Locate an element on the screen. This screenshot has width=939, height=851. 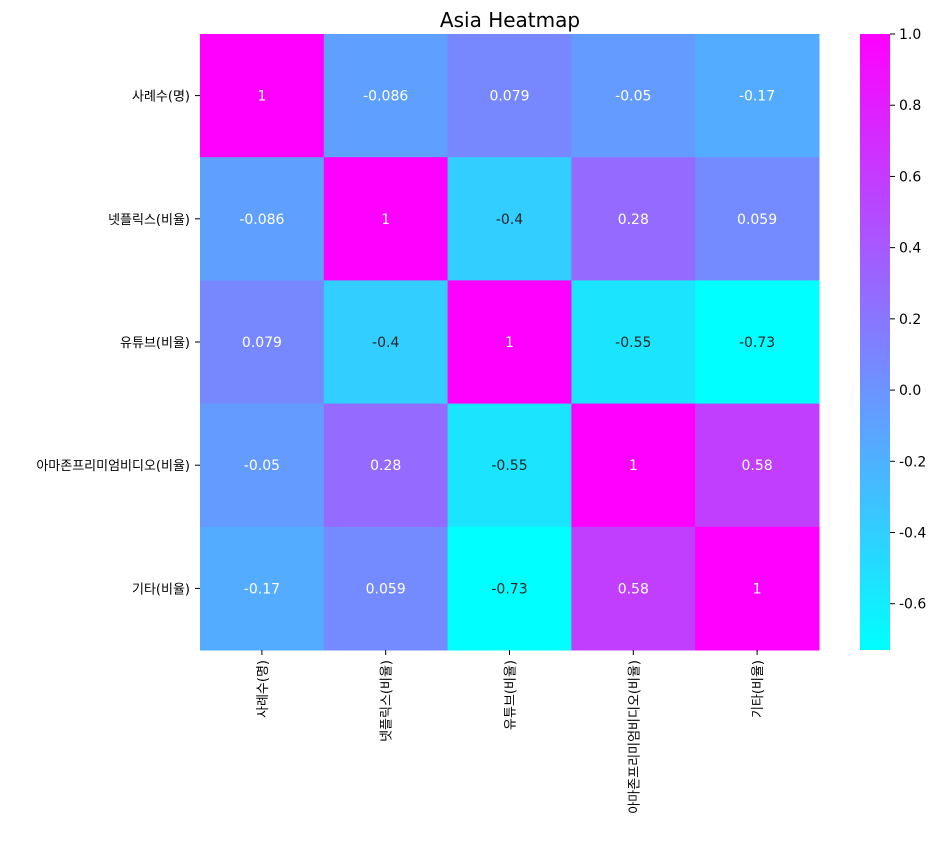
x-tick-label: 유튜브(비율) is located at coordinates (511, 695).